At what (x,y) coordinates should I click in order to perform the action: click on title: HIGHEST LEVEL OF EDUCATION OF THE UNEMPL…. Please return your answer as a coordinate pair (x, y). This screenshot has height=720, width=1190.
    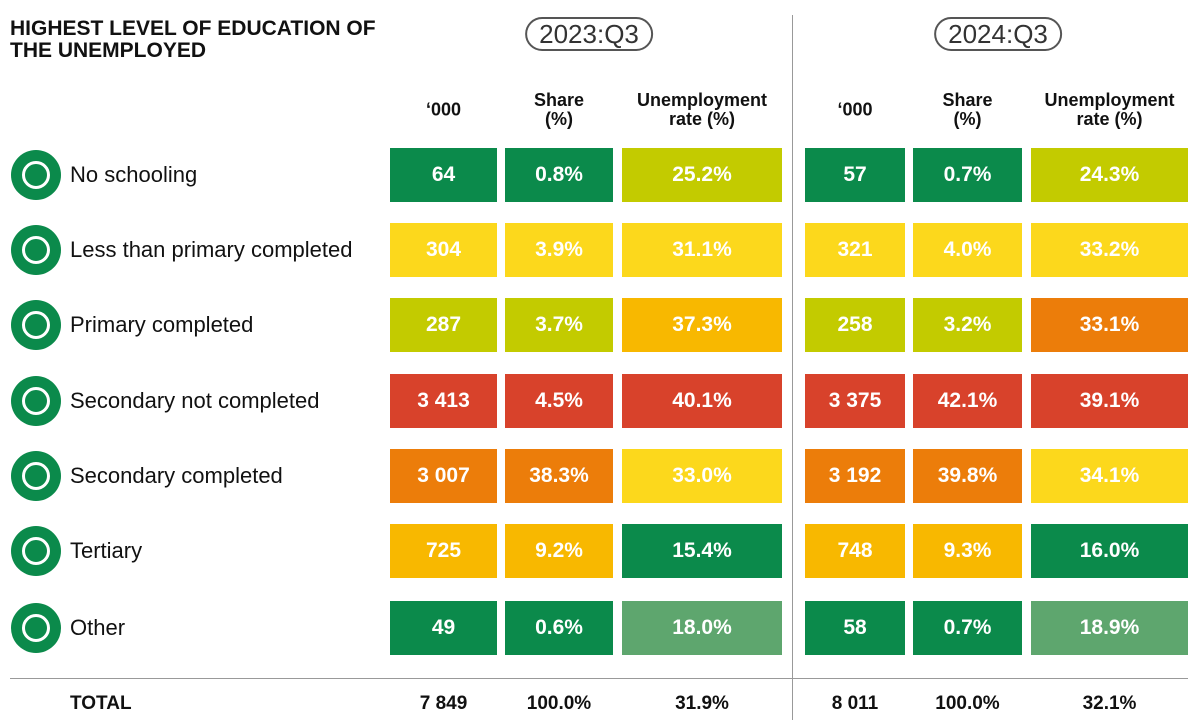
    Looking at the image, I should click on (193, 39).